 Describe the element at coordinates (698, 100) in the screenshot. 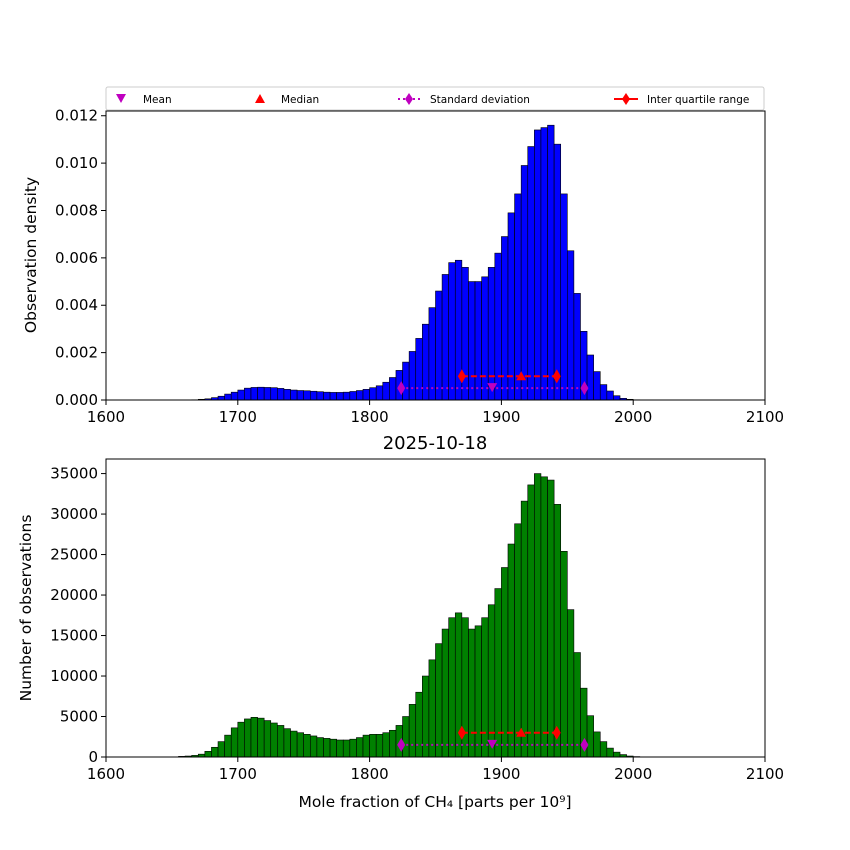

I see `legend-label-iqr: Inter quartile range` at that location.